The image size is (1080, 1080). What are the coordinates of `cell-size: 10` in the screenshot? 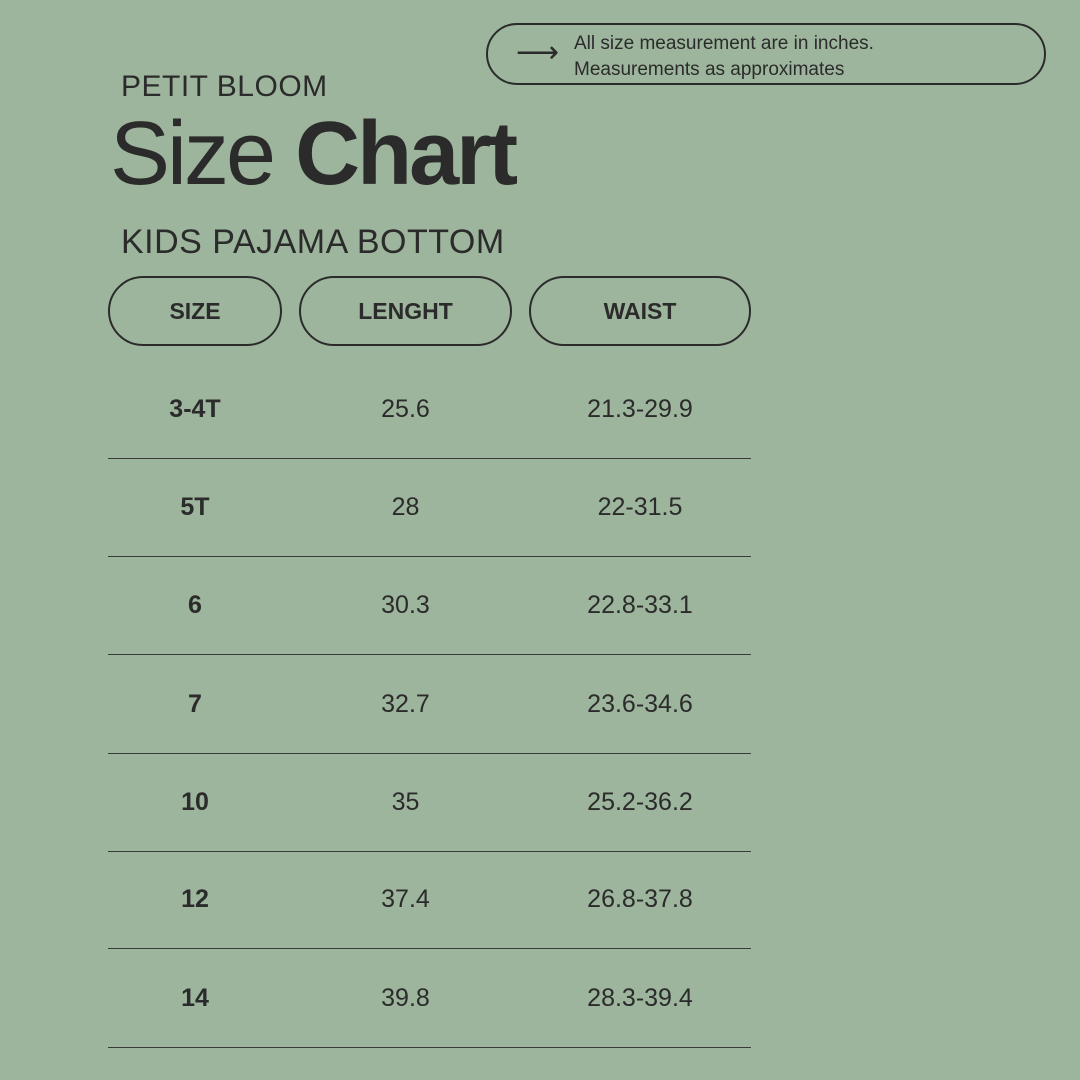 It's located at (195, 801).